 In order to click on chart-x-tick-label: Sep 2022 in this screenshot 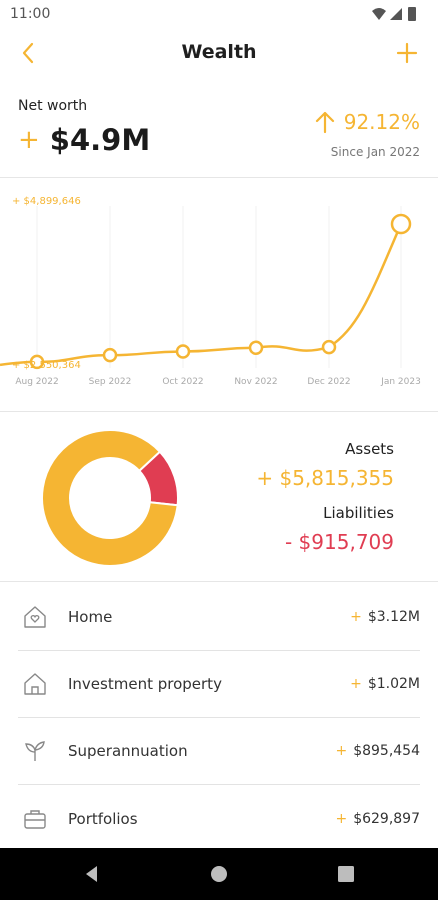, I will do `click(110, 382)`.